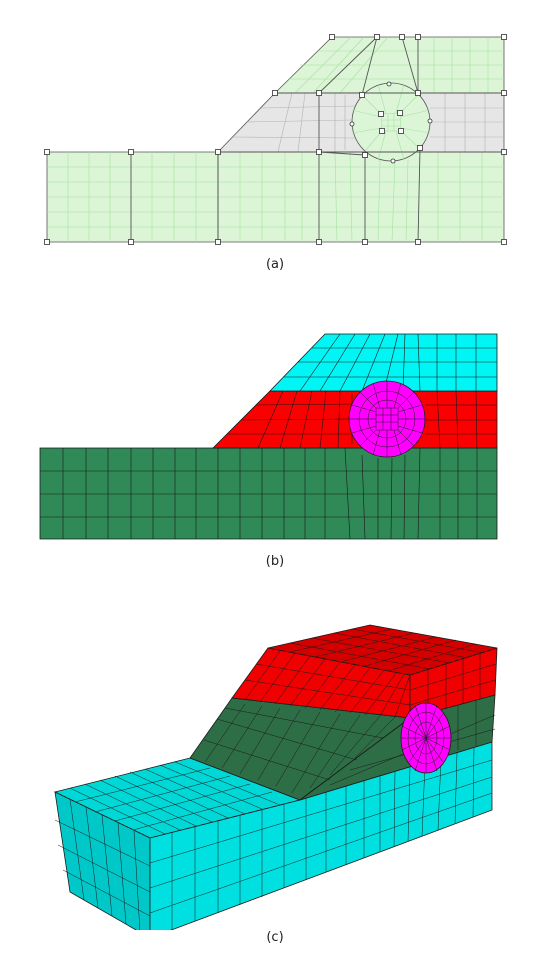 Image resolution: width=550 pixels, height=971 pixels. Describe the element at coordinates (275, 937) in the screenshot. I see `panel-c-caption: (c)` at that location.